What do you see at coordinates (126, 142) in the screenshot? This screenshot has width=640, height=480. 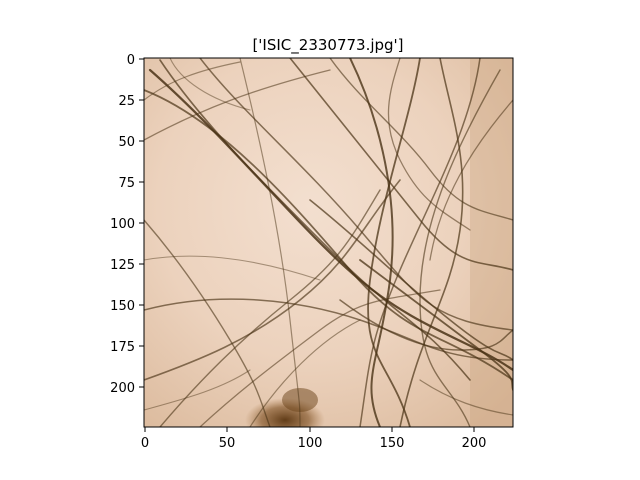 I see `y-tick-label: 50` at bounding box center [126, 142].